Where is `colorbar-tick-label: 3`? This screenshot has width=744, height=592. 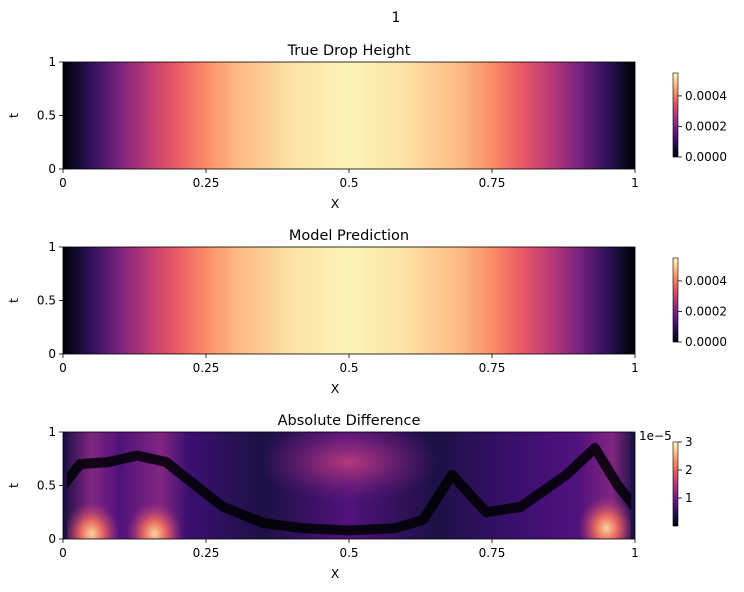 colorbar-tick-label: 3 is located at coordinates (689, 442).